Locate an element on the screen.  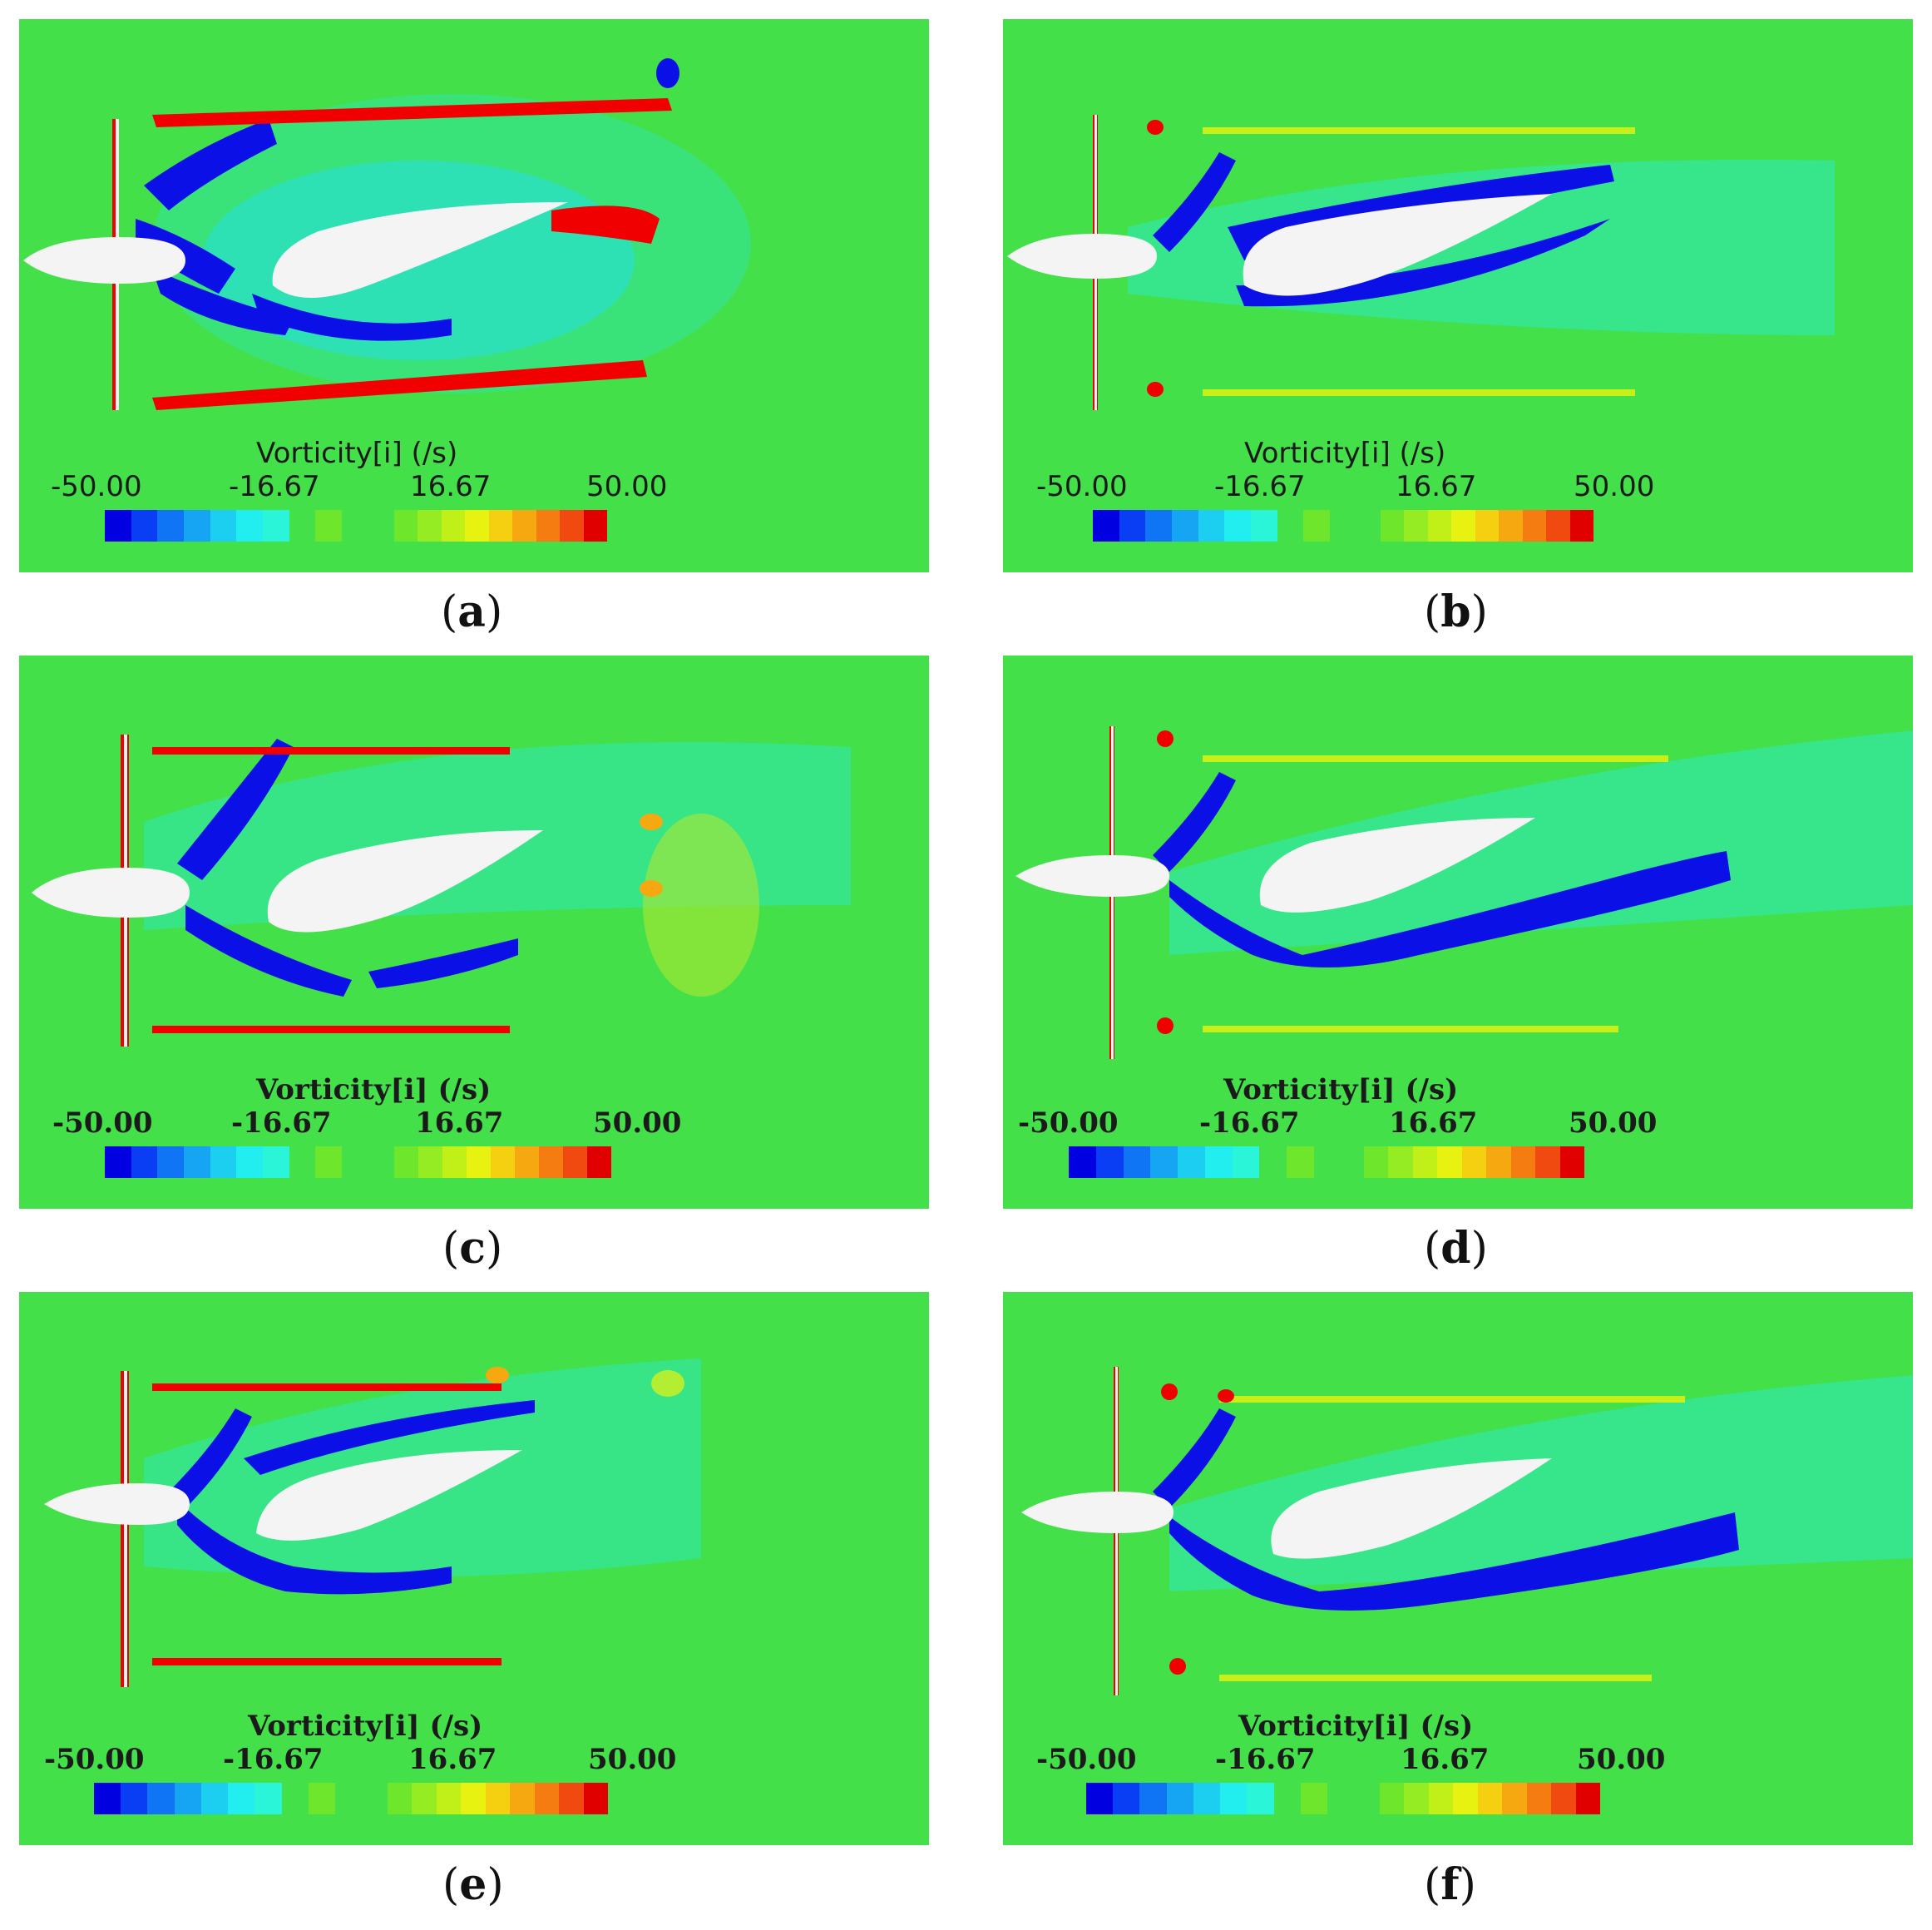
caption-c: (c) is located at coordinates (472, 1248).